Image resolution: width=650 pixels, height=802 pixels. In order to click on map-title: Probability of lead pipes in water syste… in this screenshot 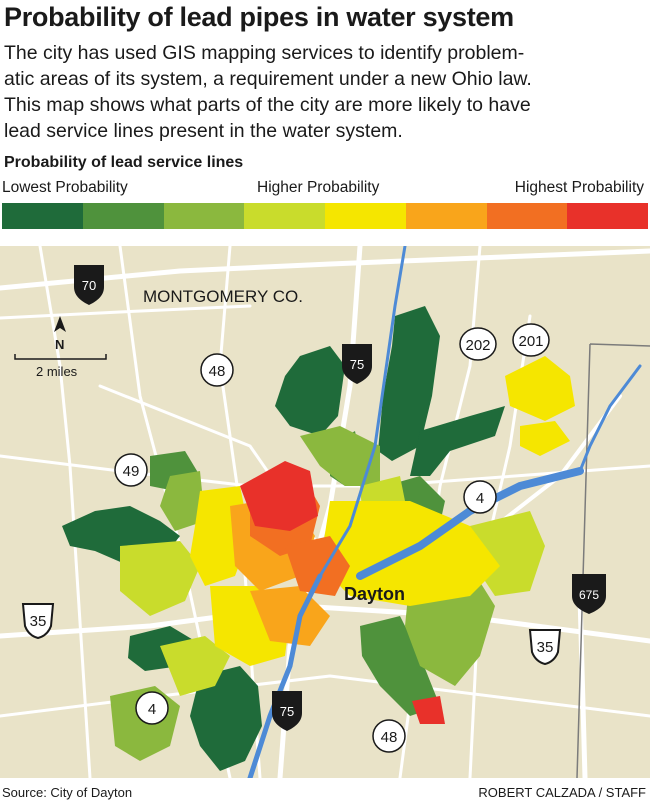, I will do `click(259, 17)`.